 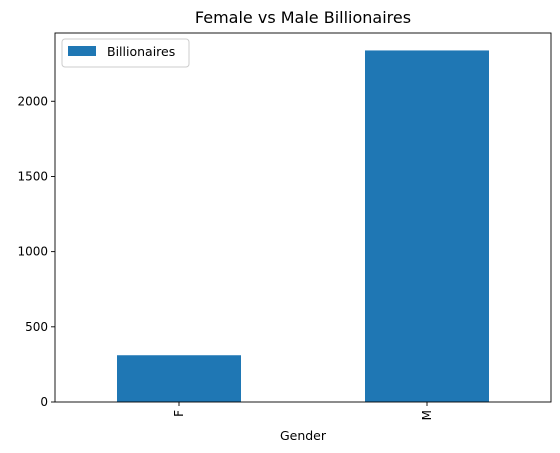 I want to click on x-axis-label: Gender, so click(x=303, y=435).